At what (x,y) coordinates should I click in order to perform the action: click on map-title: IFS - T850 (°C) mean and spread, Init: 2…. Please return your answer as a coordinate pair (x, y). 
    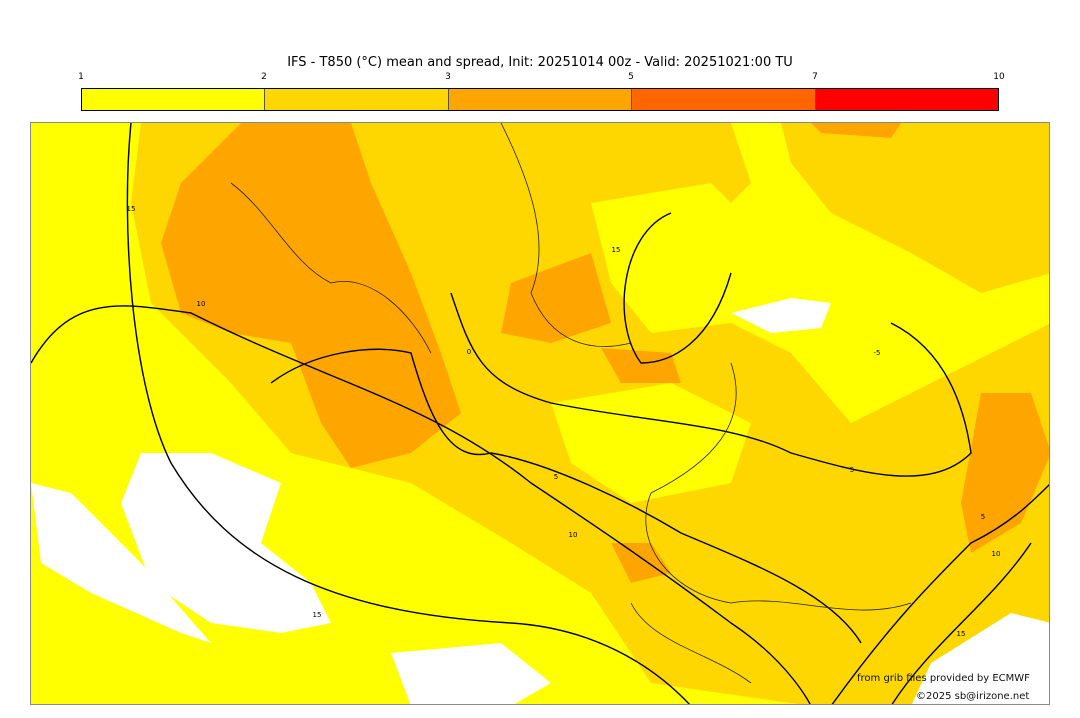
    Looking at the image, I should click on (540, 62).